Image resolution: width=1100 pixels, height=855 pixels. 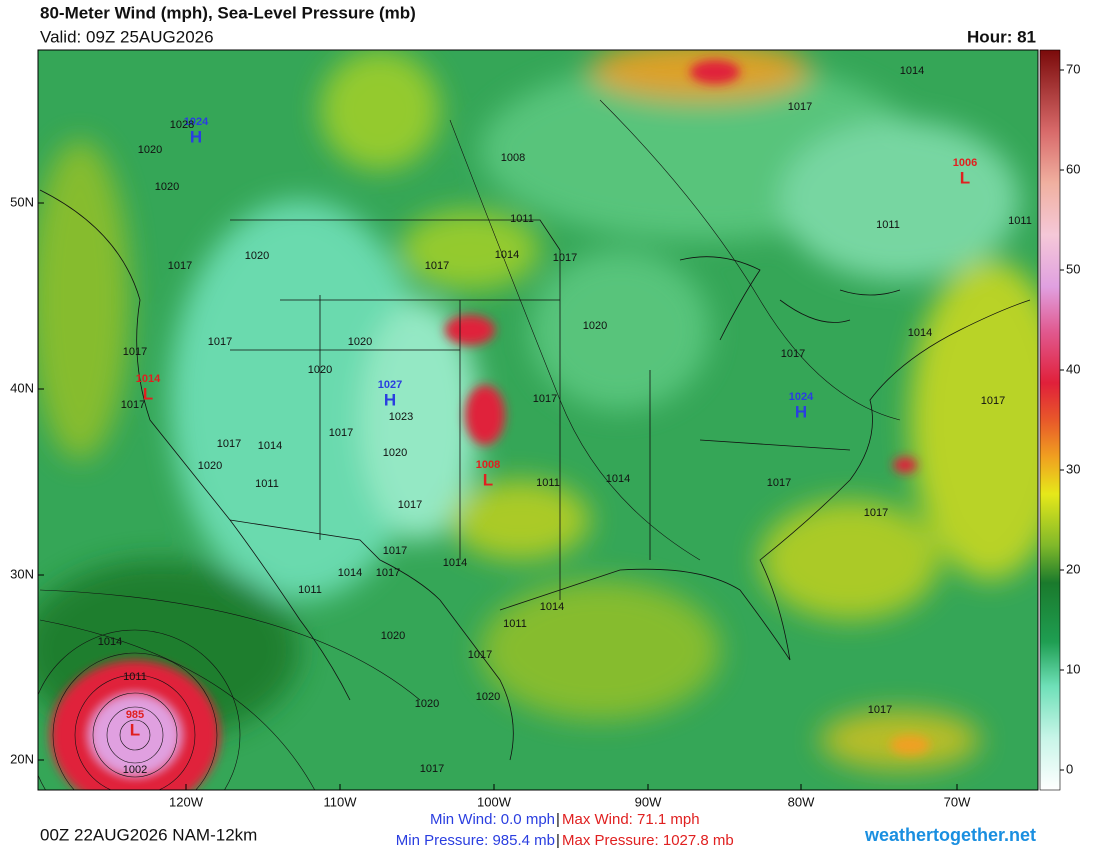 What do you see at coordinates (648, 840) in the screenshot?
I see `max-pressure: Max Pressure: 1027.8 mb` at bounding box center [648, 840].